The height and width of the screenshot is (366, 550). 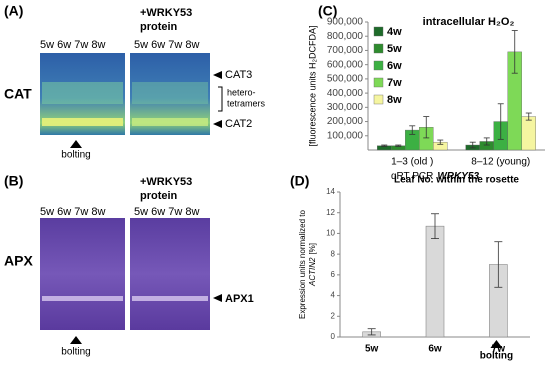 What do you see at coordinates (345, 22) in the screenshot?
I see `y-tick-label: 900,000` at bounding box center [345, 22].